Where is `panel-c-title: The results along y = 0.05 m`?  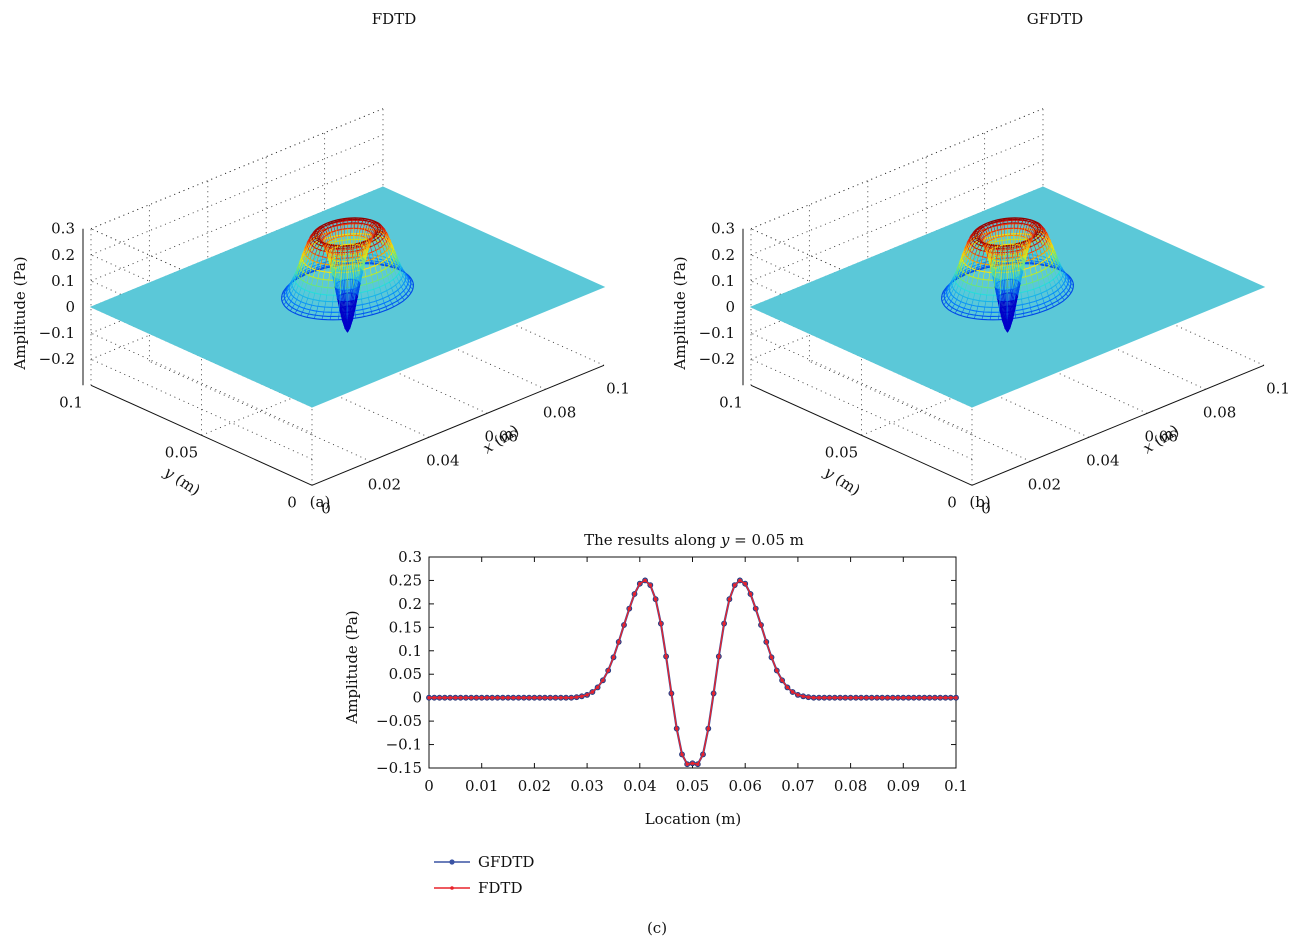
panel-c-title: The results along y = 0.05 m is located at coordinates (694, 540).